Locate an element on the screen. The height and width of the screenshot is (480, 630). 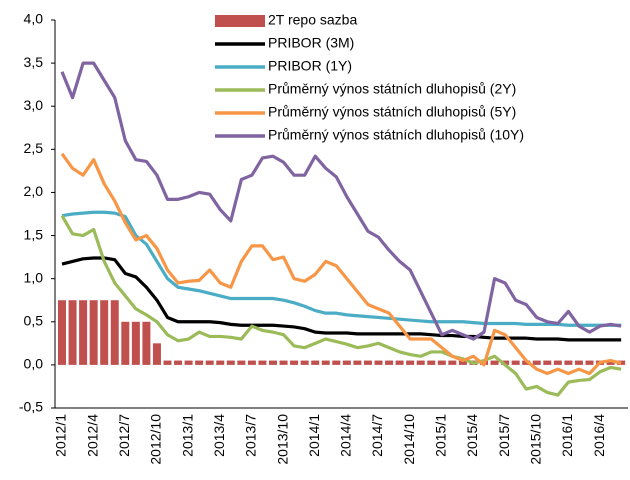
x-tick-label: 2014/4 is located at coordinates (346, 435).